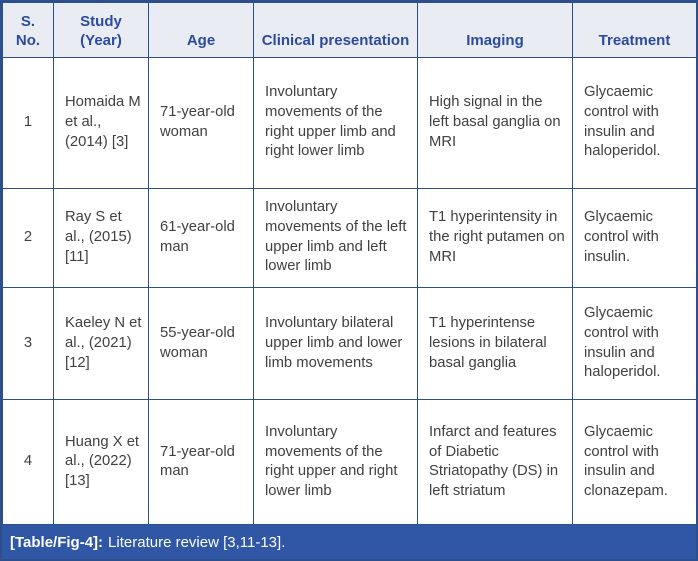 The image size is (698, 561). Describe the element at coordinates (28, 343) in the screenshot. I see `cell-sno: 3` at that location.